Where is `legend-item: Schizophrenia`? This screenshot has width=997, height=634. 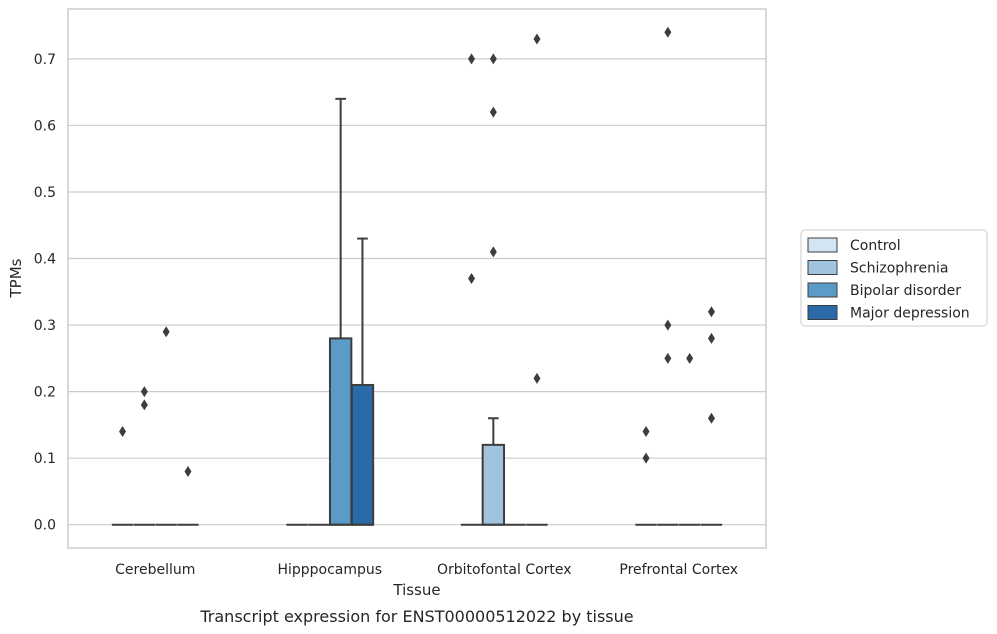
legend-item: Schizophrenia is located at coordinates (877, 268).